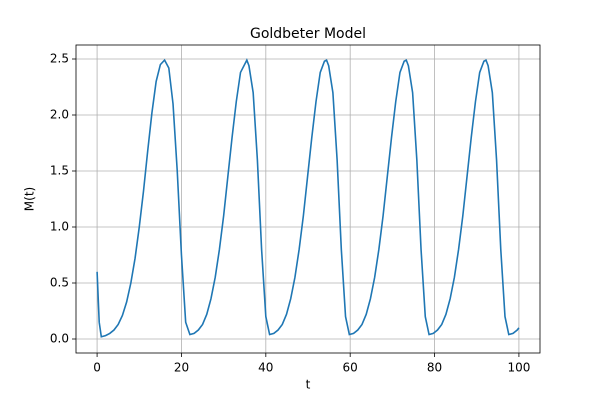 This screenshot has height=400, width=600. What do you see at coordinates (59, 171) in the screenshot?
I see `y-tick-label: 1.5` at bounding box center [59, 171].